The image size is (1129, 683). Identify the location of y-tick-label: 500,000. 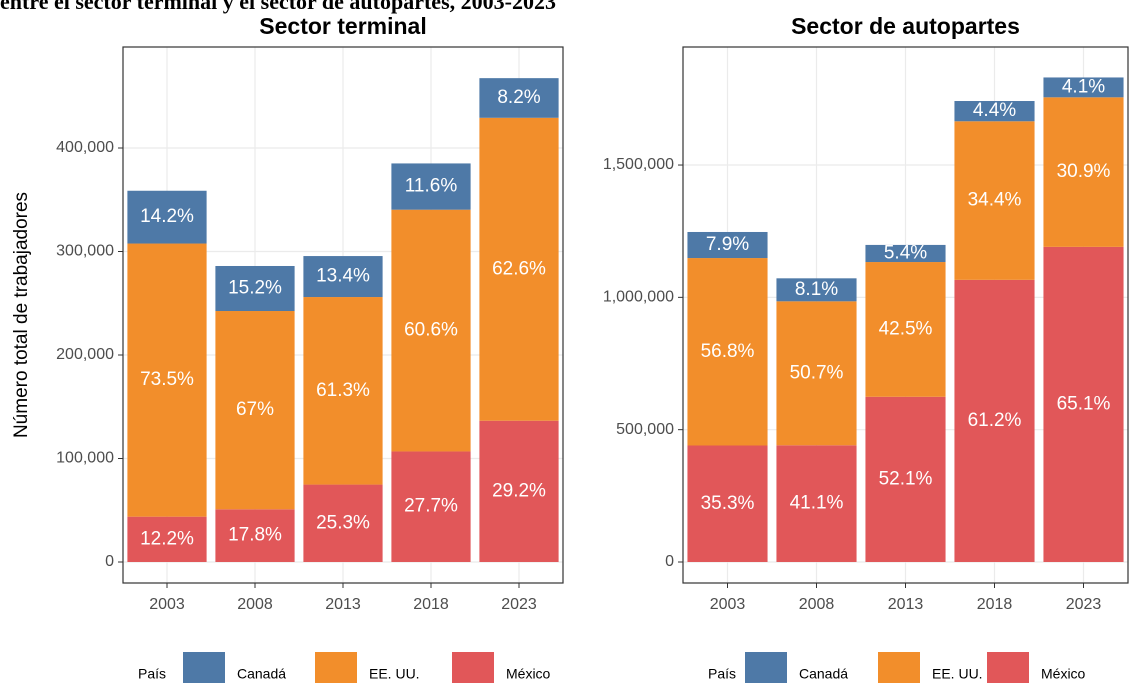
(645, 429).